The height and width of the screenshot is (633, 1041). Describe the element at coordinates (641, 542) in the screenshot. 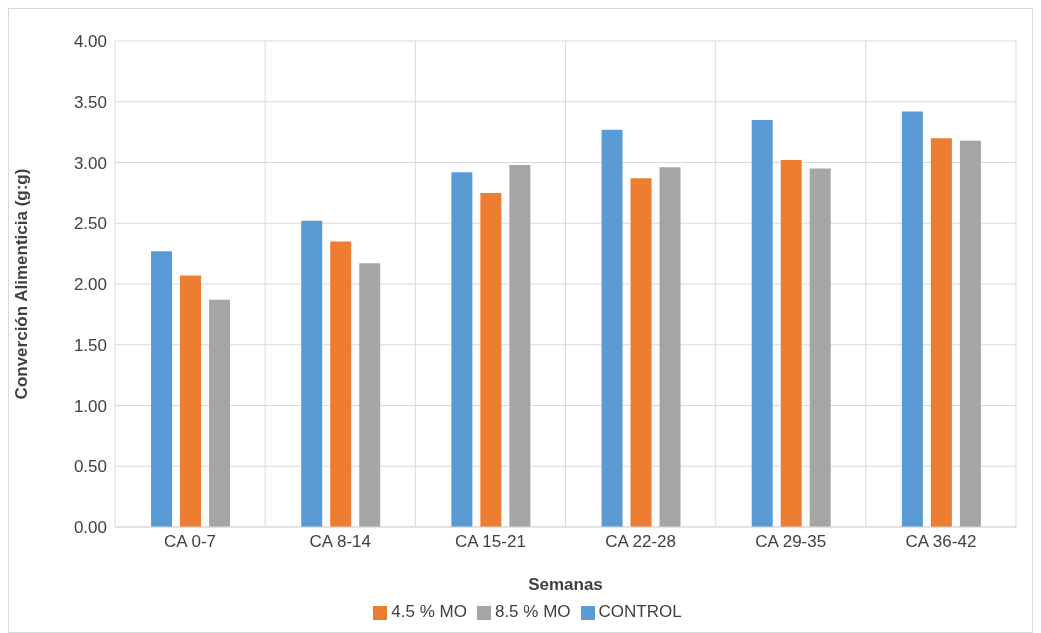

I see `x-tick-label: CA 22-28` at that location.